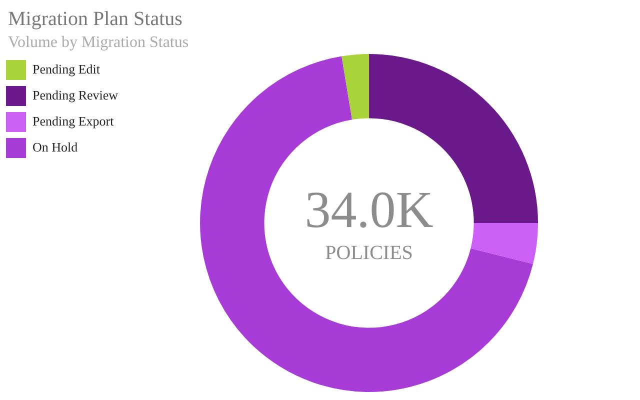 The width and height of the screenshot is (640, 400). What do you see at coordinates (75, 94) in the screenshot?
I see `legend-label: Pending Review` at bounding box center [75, 94].